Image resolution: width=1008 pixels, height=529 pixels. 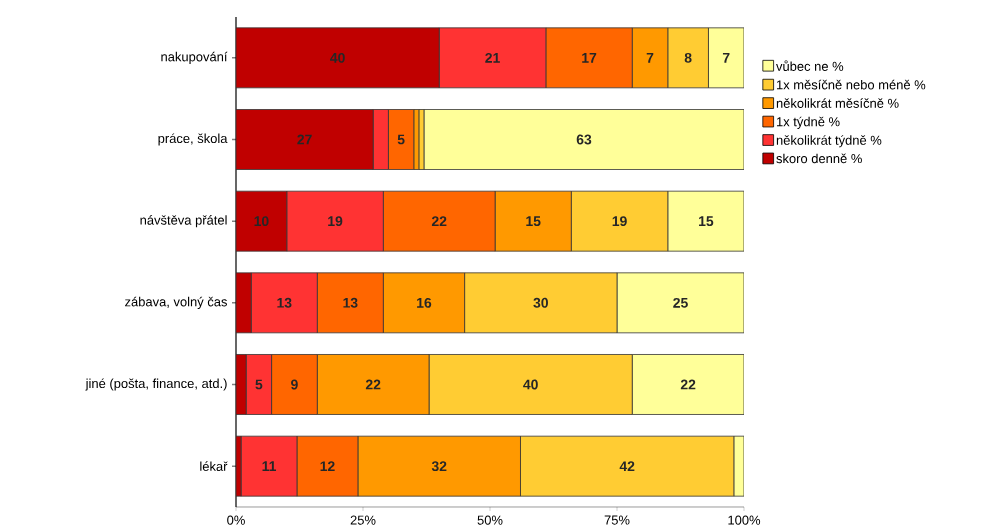 I want to click on data-label: 32, so click(x=439, y=466).